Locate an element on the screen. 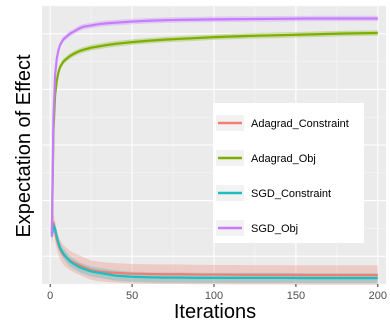  legend-label-Adagrad_Constraint: Adagrad_Constraint is located at coordinates (300, 124).